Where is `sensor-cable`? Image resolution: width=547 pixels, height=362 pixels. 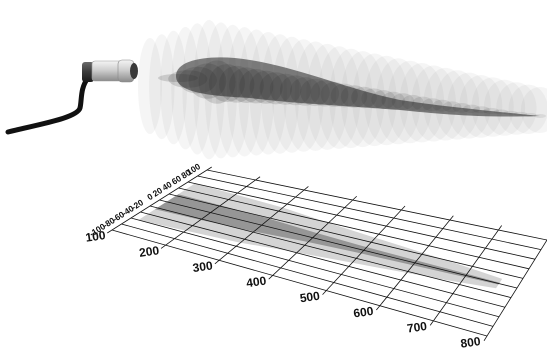
sensor-cable is located at coordinates (48, 105).